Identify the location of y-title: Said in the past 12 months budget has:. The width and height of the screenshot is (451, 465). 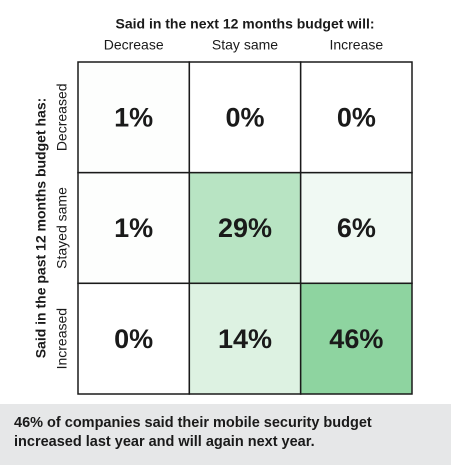
(41, 228).